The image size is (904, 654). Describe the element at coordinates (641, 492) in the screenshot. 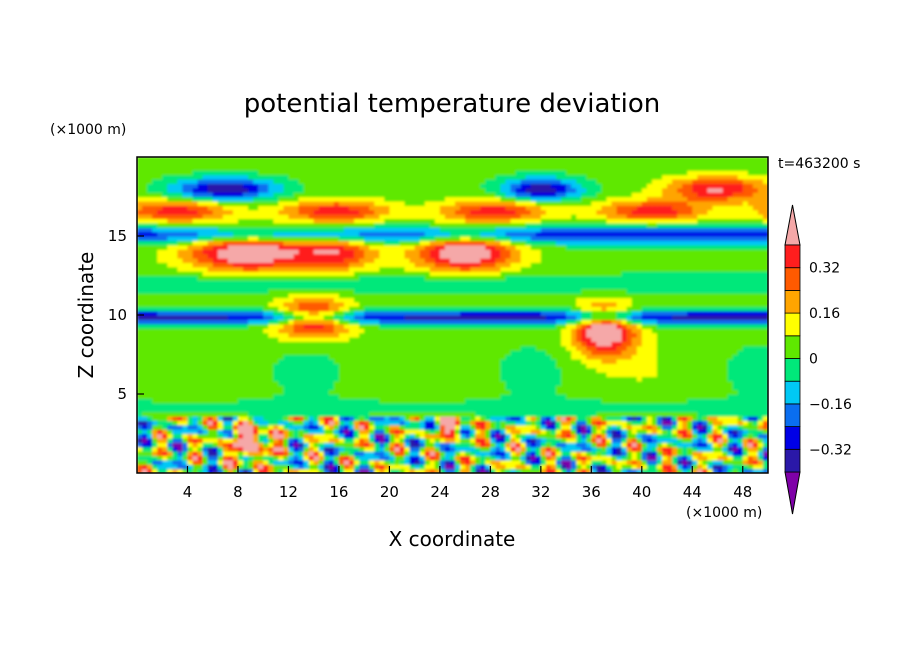

I see `x-tick-label: 40` at that location.